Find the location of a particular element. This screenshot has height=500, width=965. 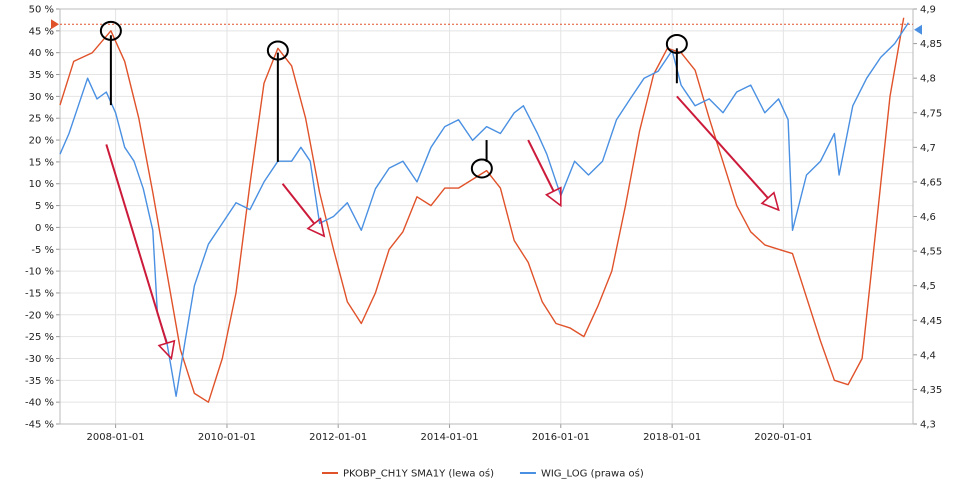

legend-label: PKOBP_CH1Y SMA1Y (lewa oś) is located at coordinates (418, 474).